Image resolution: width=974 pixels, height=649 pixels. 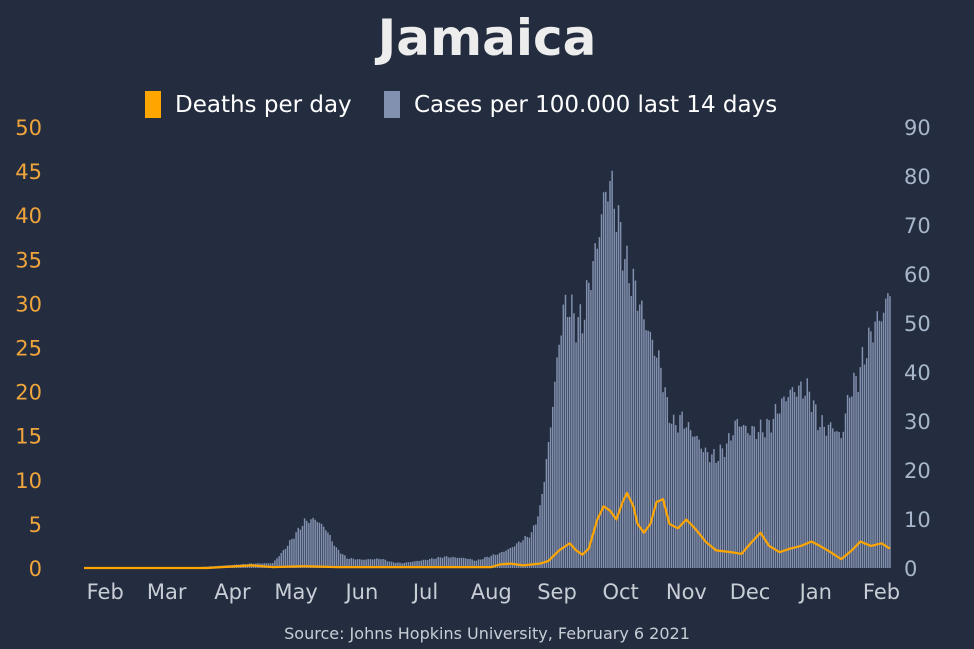 What do you see at coordinates (153, 104) in the screenshot?
I see `legend-deaths-swatch` at bounding box center [153, 104].